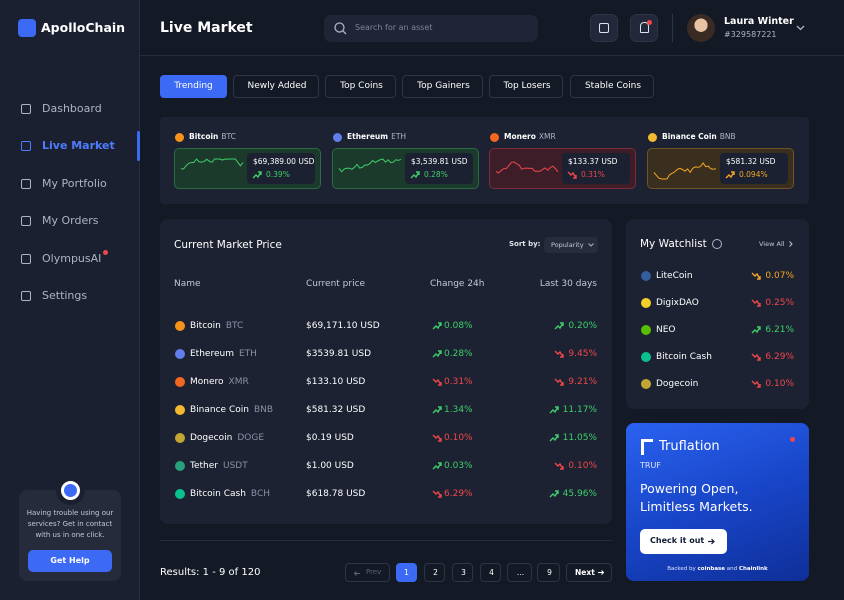  What do you see at coordinates (677, 383) in the screenshot?
I see `watchlist-coin: Dogecoin` at bounding box center [677, 383].